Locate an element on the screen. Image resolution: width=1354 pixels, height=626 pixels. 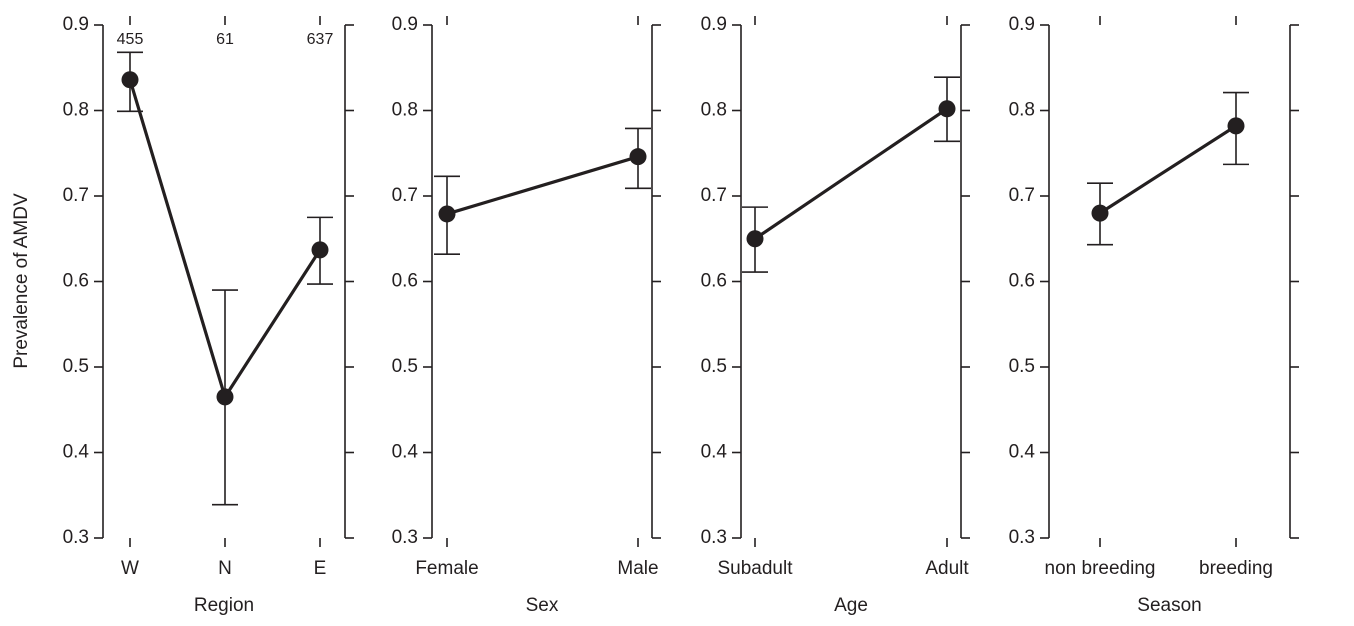
x-axis-label: Season is located at coordinates (1169, 605).